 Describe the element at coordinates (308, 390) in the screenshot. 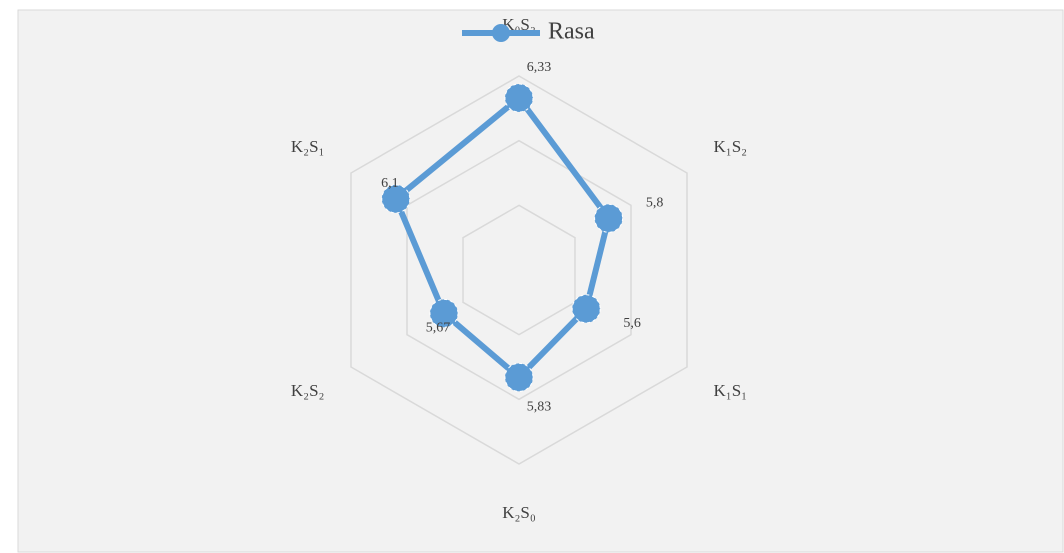

I see `category-label: K₂S₂` at that location.